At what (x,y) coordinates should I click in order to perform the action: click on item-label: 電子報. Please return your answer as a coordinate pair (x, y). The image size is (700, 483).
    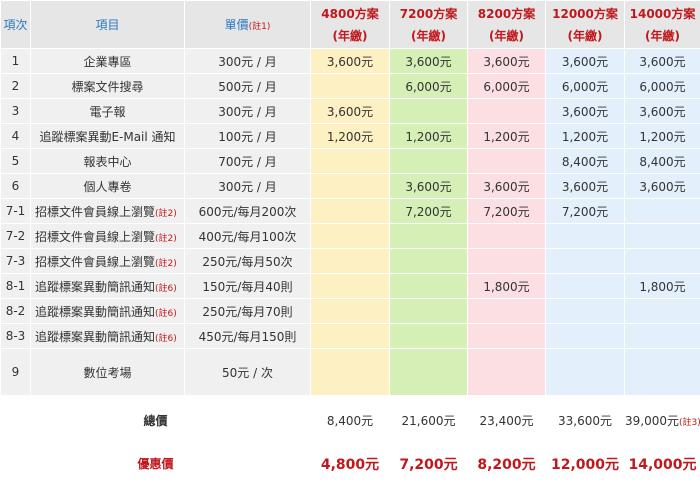
    Looking at the image, I should click on (107, 111).